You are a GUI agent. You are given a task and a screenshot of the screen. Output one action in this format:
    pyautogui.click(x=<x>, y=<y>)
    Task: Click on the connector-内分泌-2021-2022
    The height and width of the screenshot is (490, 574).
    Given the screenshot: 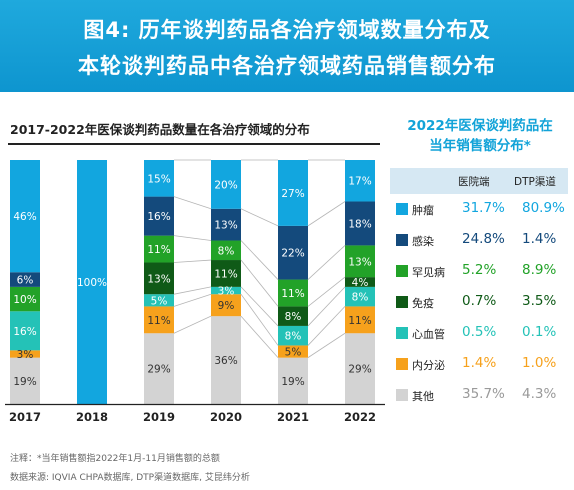 What is the action you would take?
    pyautogui.click(x=326, y=326)
    